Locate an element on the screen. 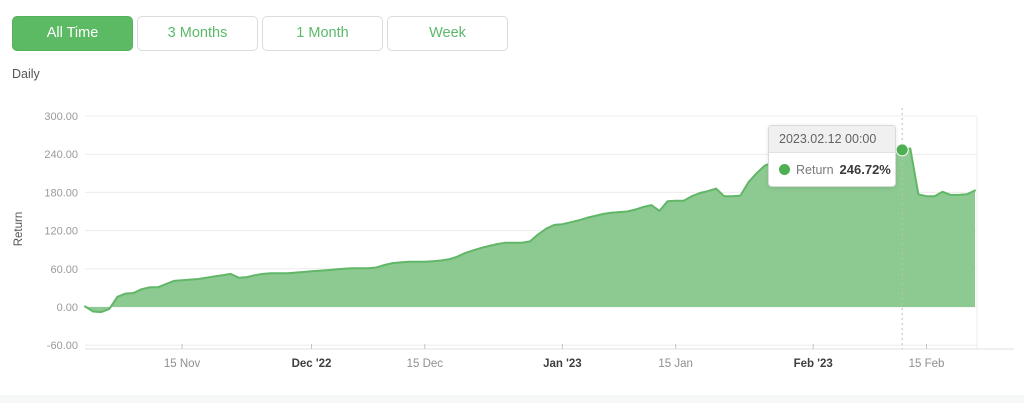 This screenshot has width=1024, height=403. y-tick-label: 180.00 is located at coordinates (61, 193).